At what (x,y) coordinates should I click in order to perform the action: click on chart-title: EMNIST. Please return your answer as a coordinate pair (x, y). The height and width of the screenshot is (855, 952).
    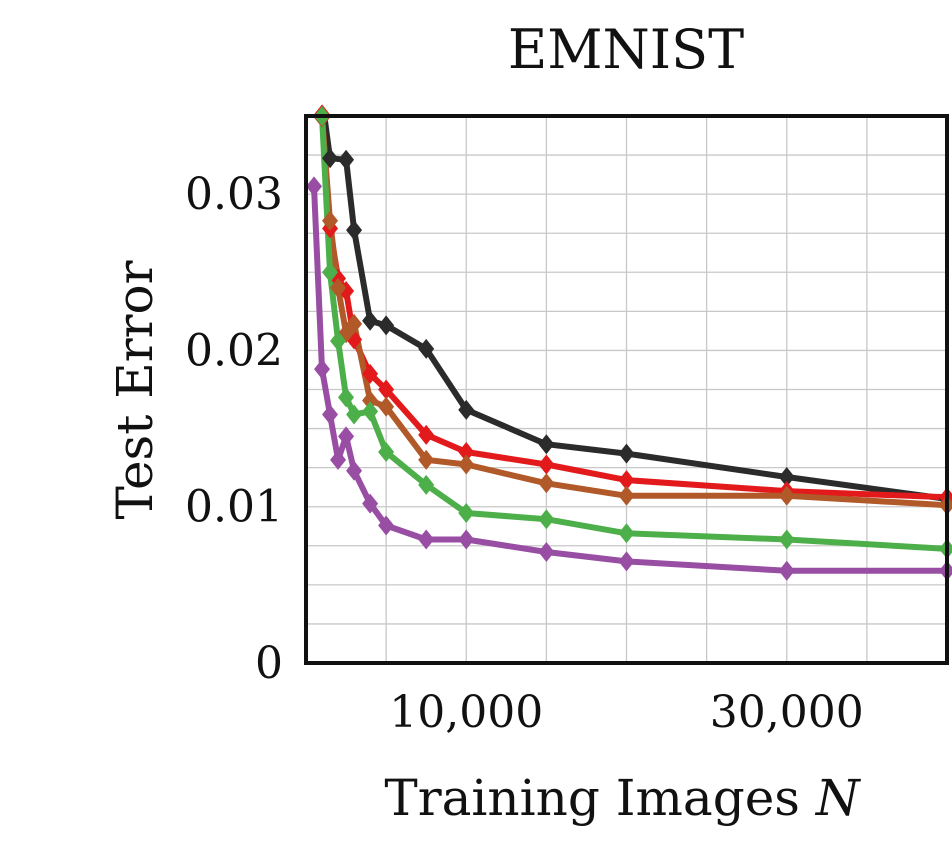
    Looking at the image, I should click on (626, 49).